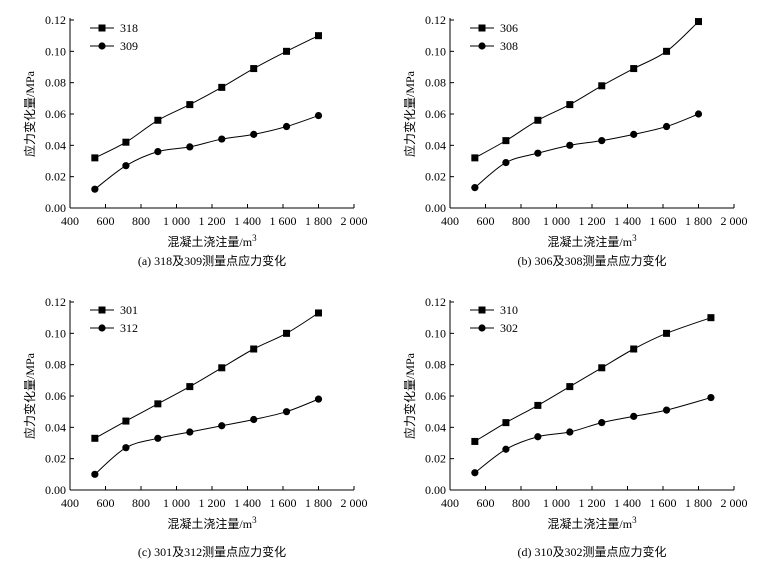 This screenshot has width=773, height=575. What do you see at coordinates (29, 395) in the screenshot?
I see `y-axis-label: 应力变化量/MPa` at bounding box center [29, 395].